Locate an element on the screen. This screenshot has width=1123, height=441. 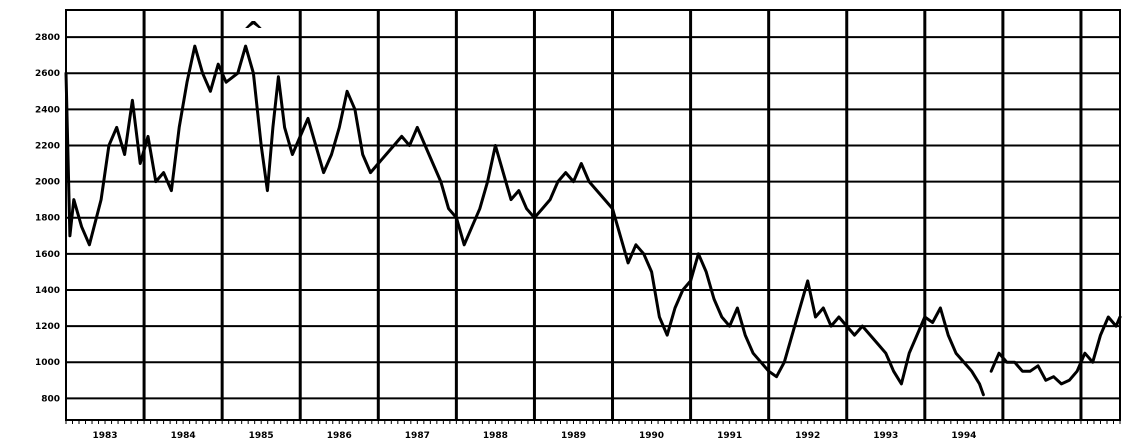
y-tick-label: 1200 is located at coordinates (47, 327).